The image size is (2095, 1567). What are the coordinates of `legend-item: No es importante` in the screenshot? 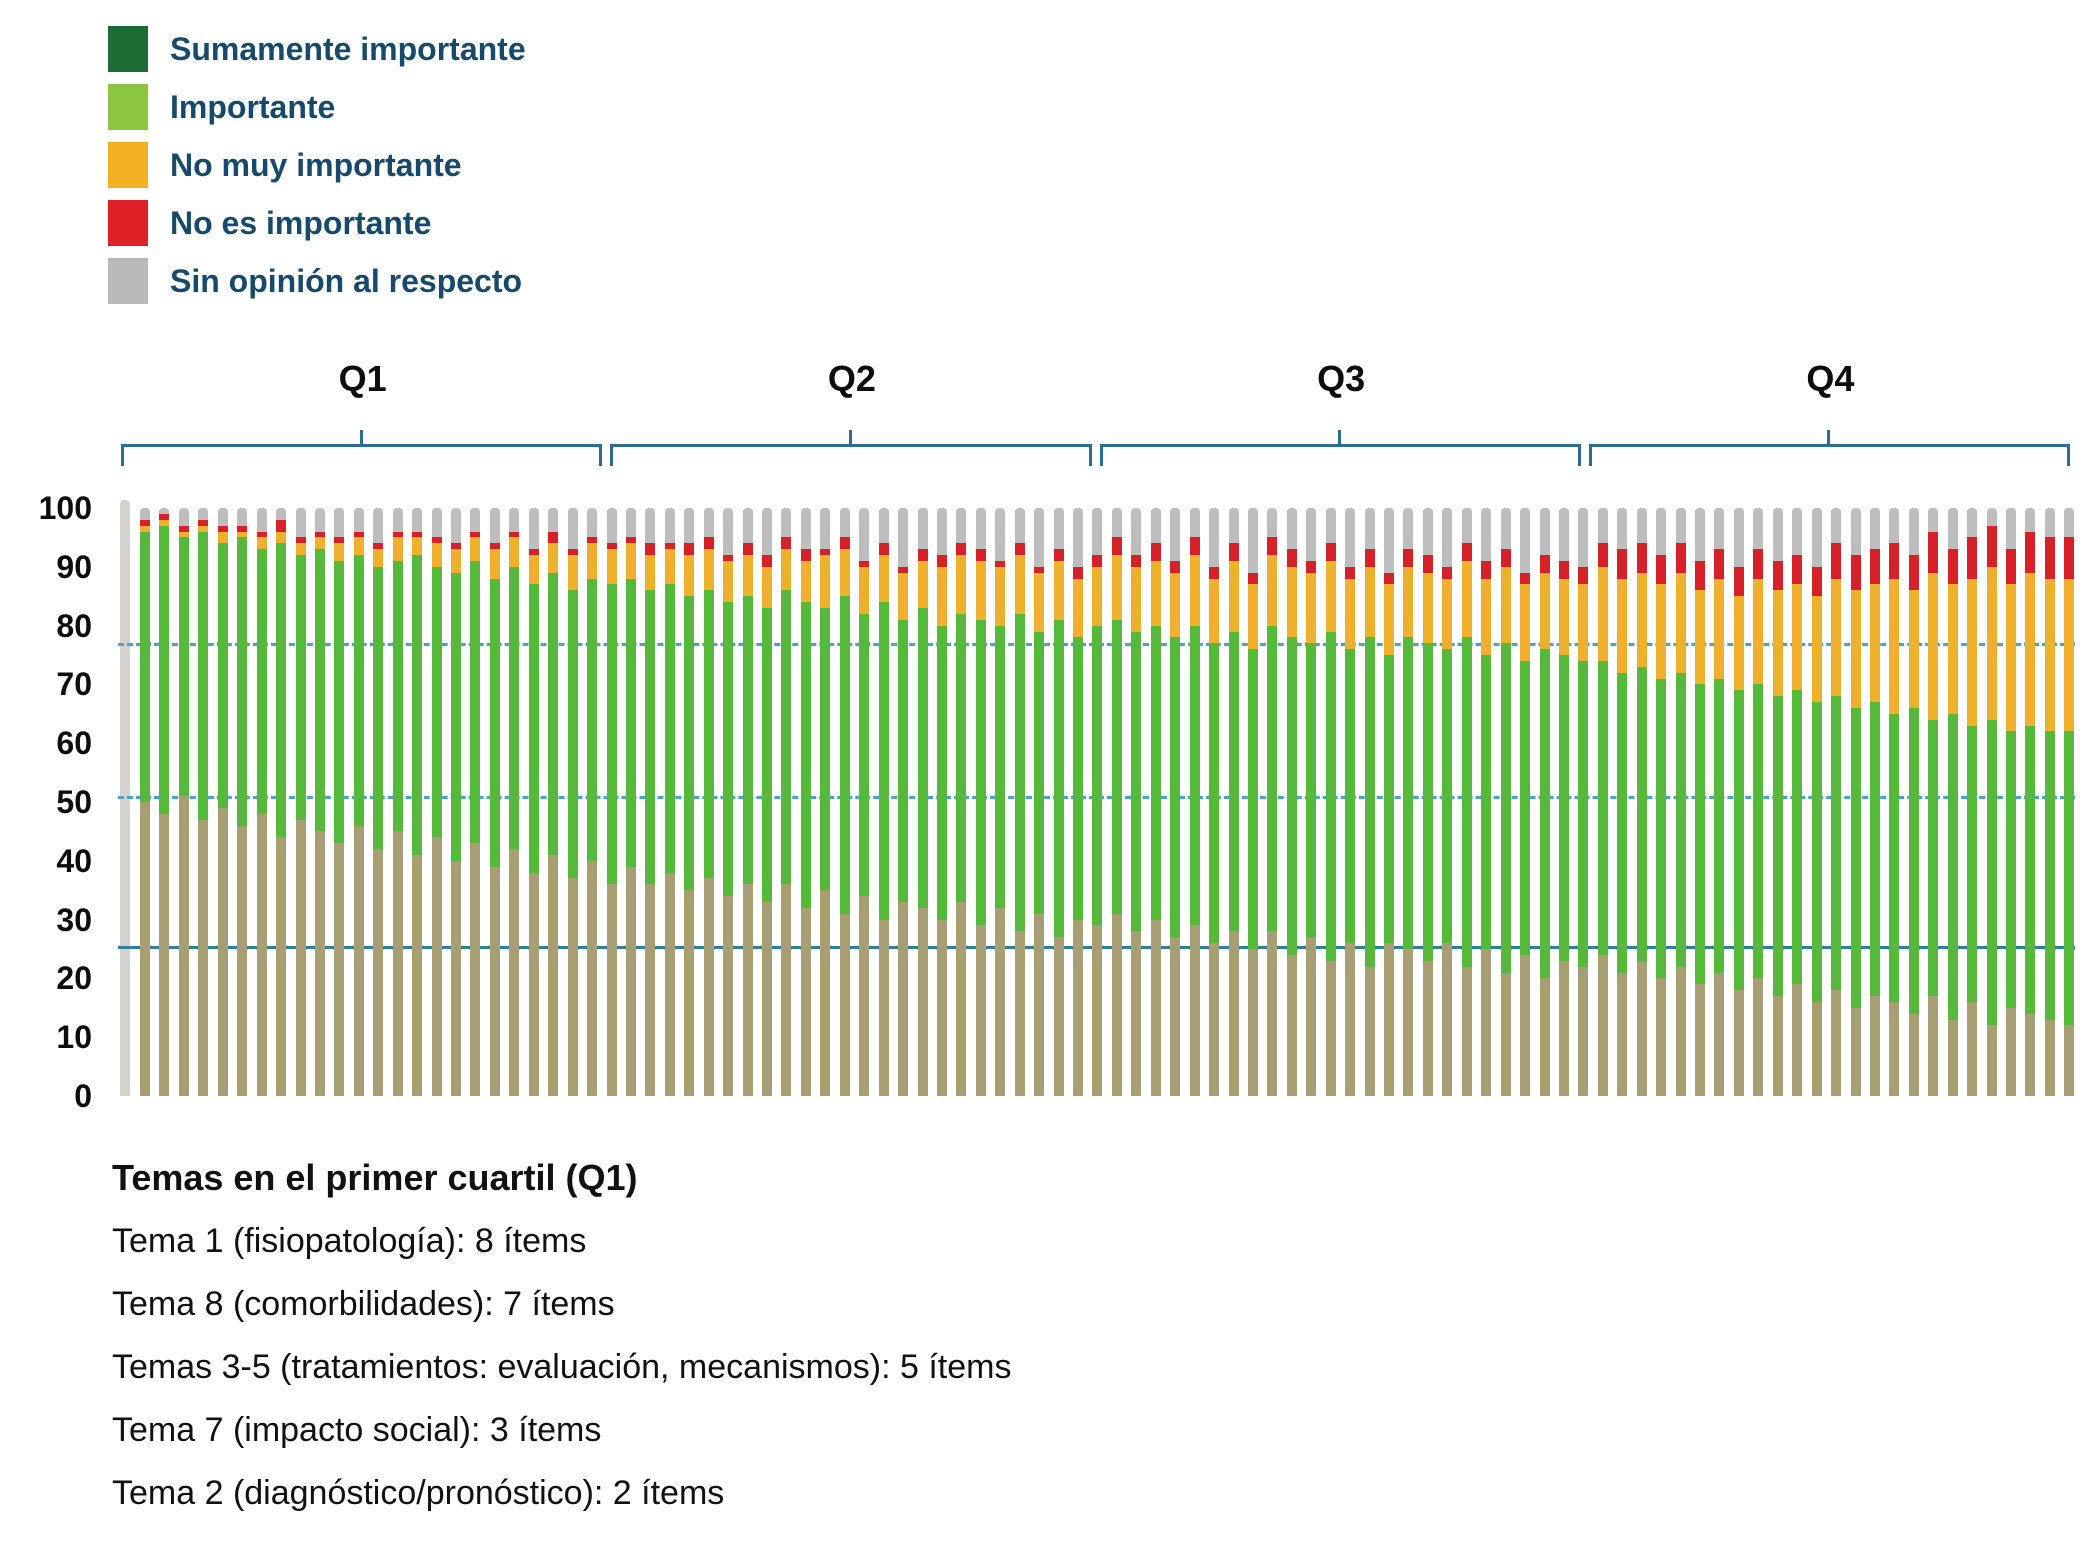 It's located at (317, 223).